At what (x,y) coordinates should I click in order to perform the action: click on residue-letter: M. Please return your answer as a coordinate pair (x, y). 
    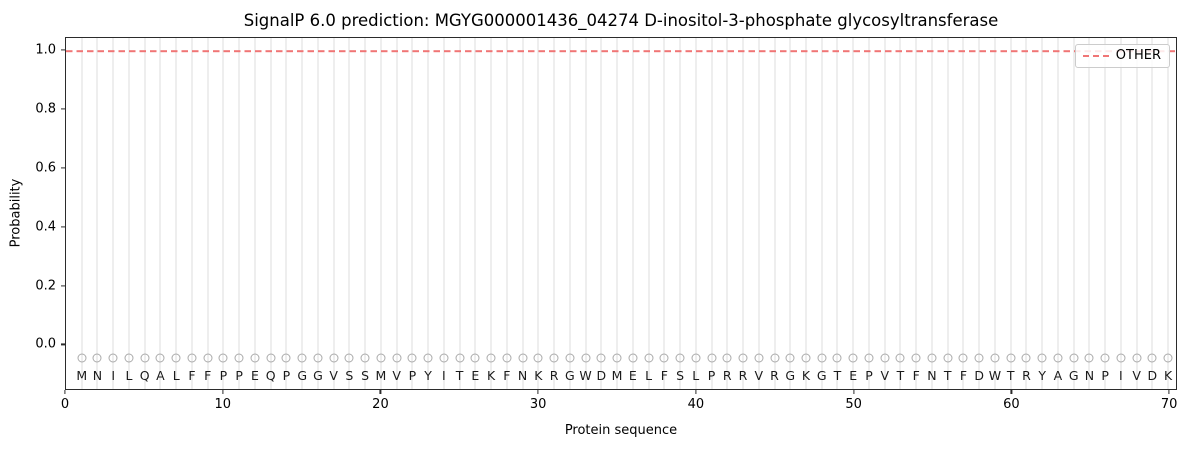
    Looking at the image, I should click on (82, 376).